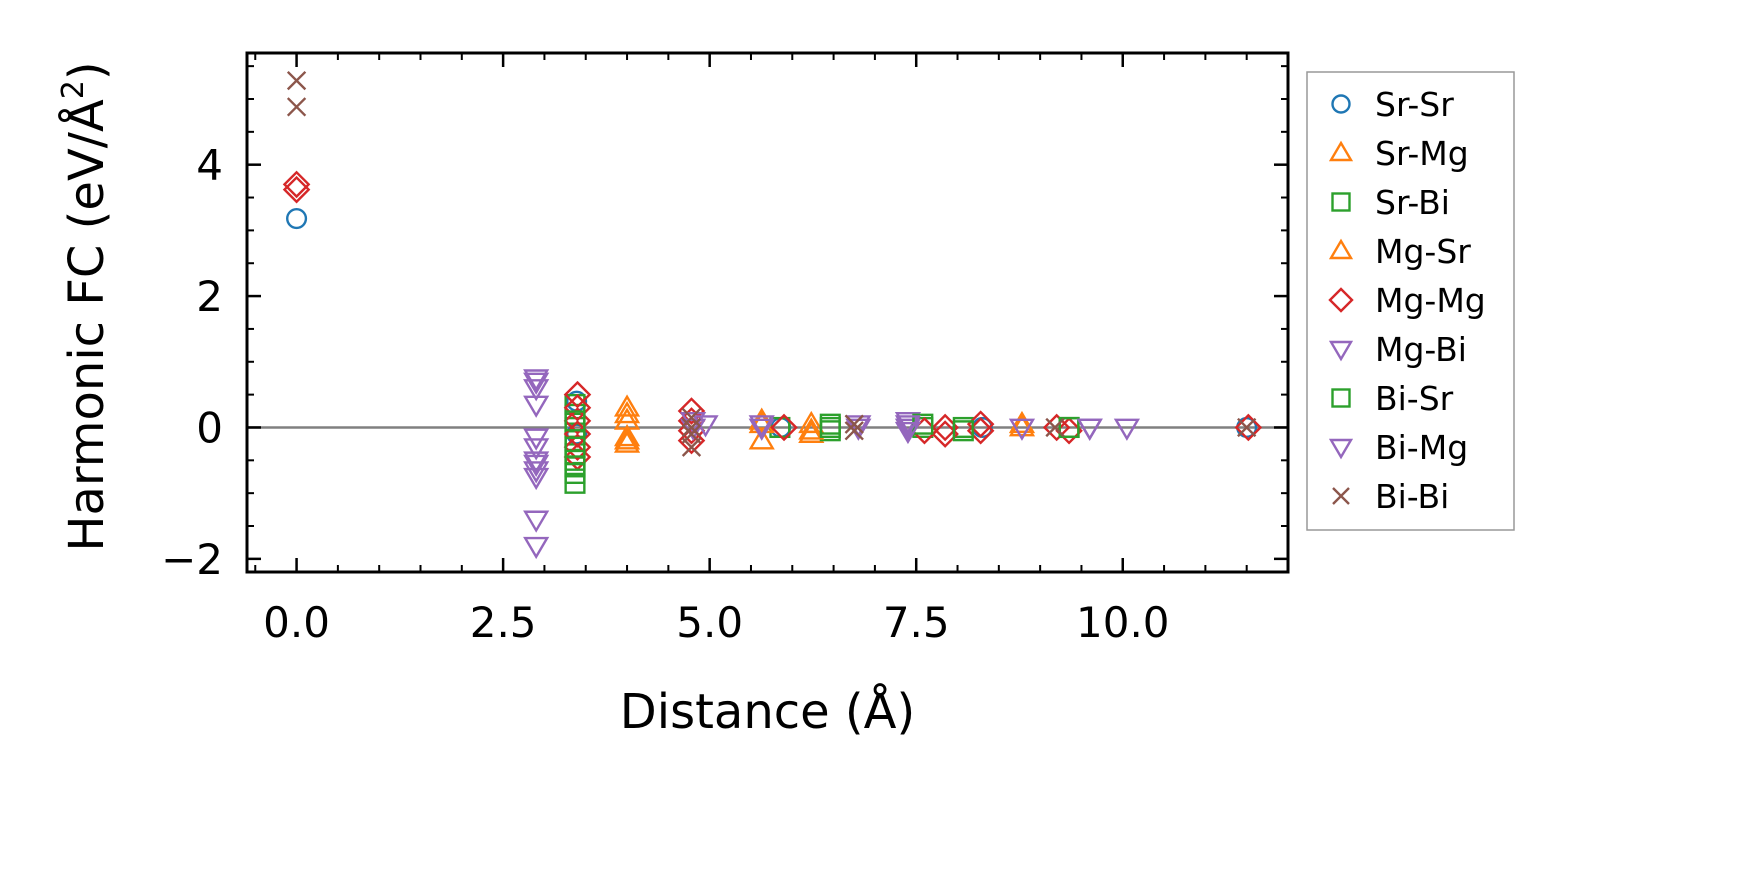 The width and height of the screenshot is (1749, 883). I want to click on x-tick-label: 10.0, so click(1123, 622).